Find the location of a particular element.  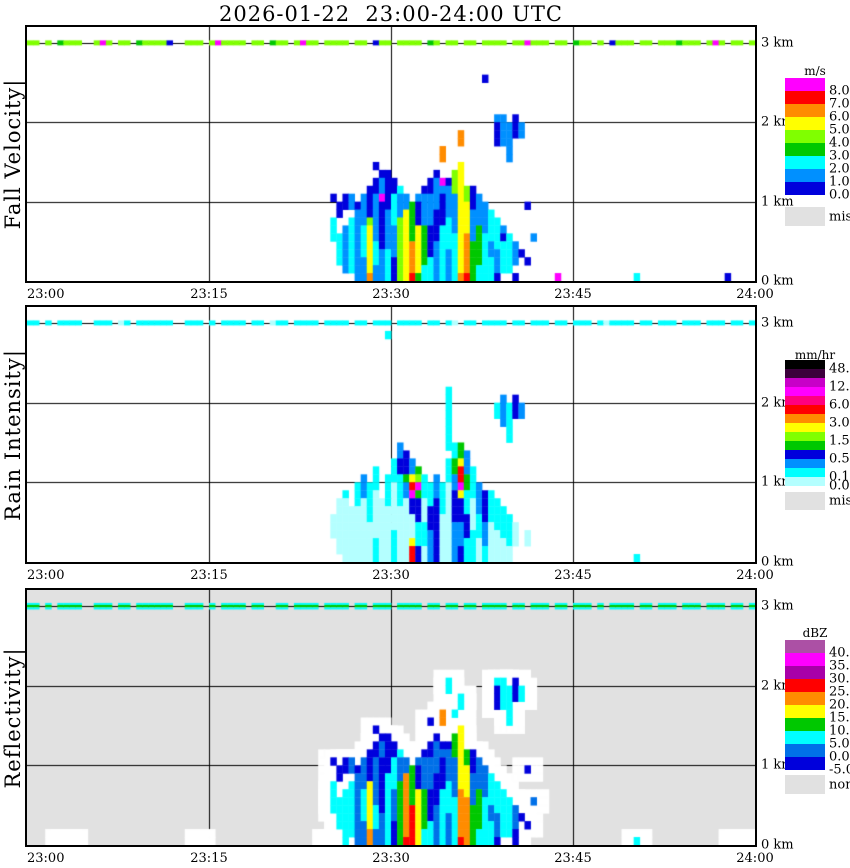

legend-value-label: 0.5 is located at coordinates (839, 459).